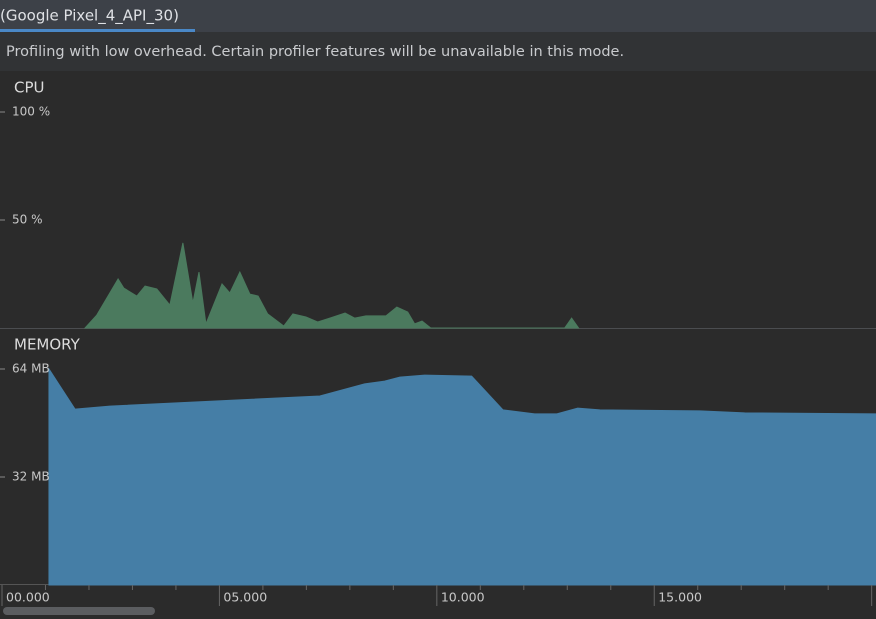 The width and height of the screenshot is (876, 619). I want to click on x-tick-label: 10.000, so click(463, 597).